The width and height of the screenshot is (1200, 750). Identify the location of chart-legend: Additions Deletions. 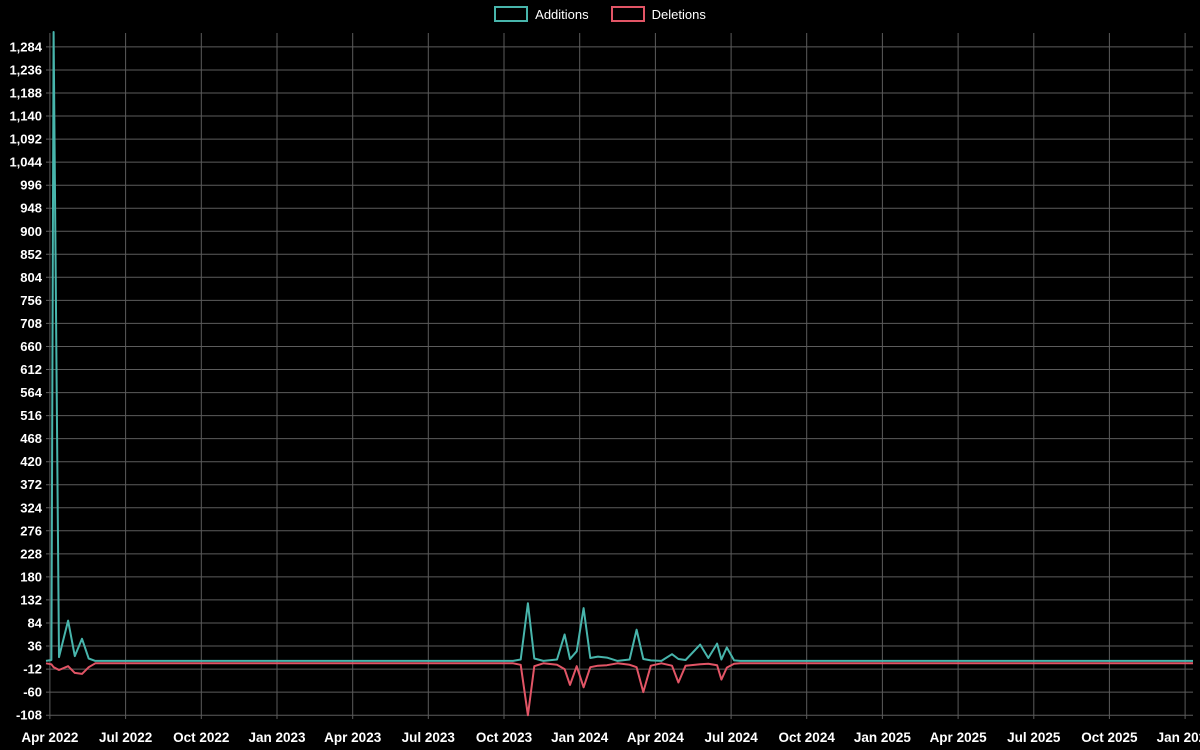
(600, 14).